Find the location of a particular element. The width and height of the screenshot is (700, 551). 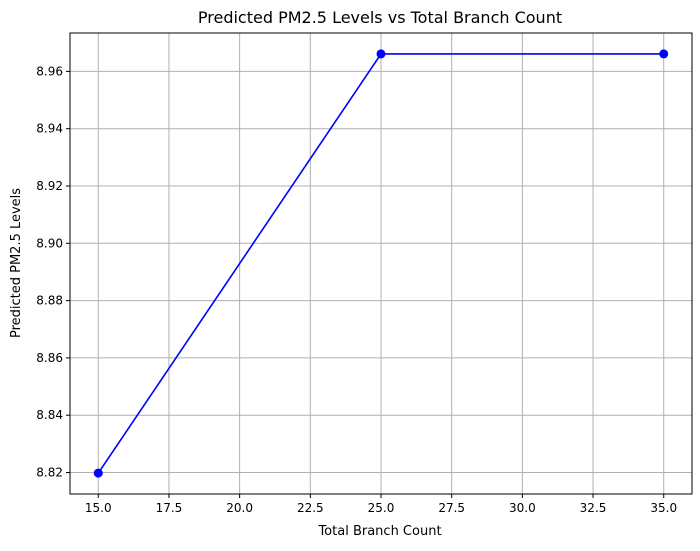

x-tick-label: 15.0 is located at coordinates (98, 508).